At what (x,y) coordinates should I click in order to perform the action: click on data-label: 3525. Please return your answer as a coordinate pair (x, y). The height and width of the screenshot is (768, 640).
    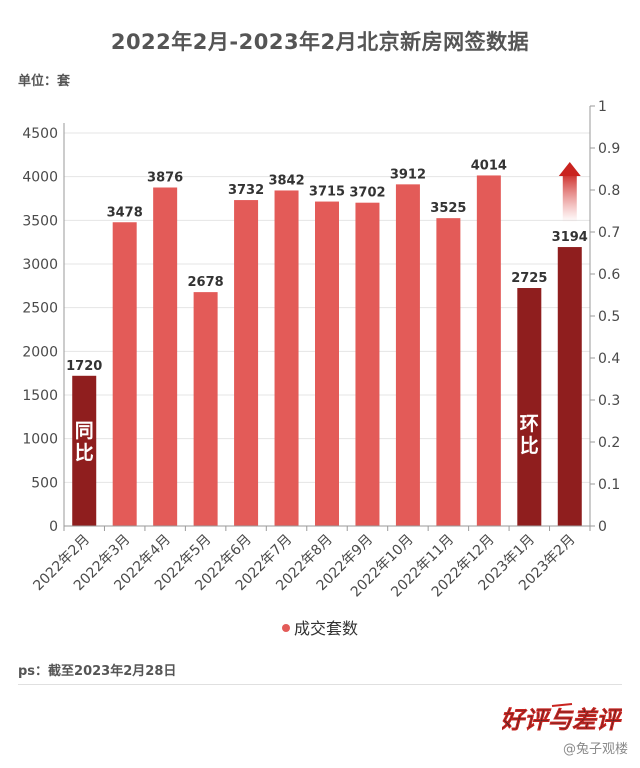
    Looking at the image, I should click on (448, 208).